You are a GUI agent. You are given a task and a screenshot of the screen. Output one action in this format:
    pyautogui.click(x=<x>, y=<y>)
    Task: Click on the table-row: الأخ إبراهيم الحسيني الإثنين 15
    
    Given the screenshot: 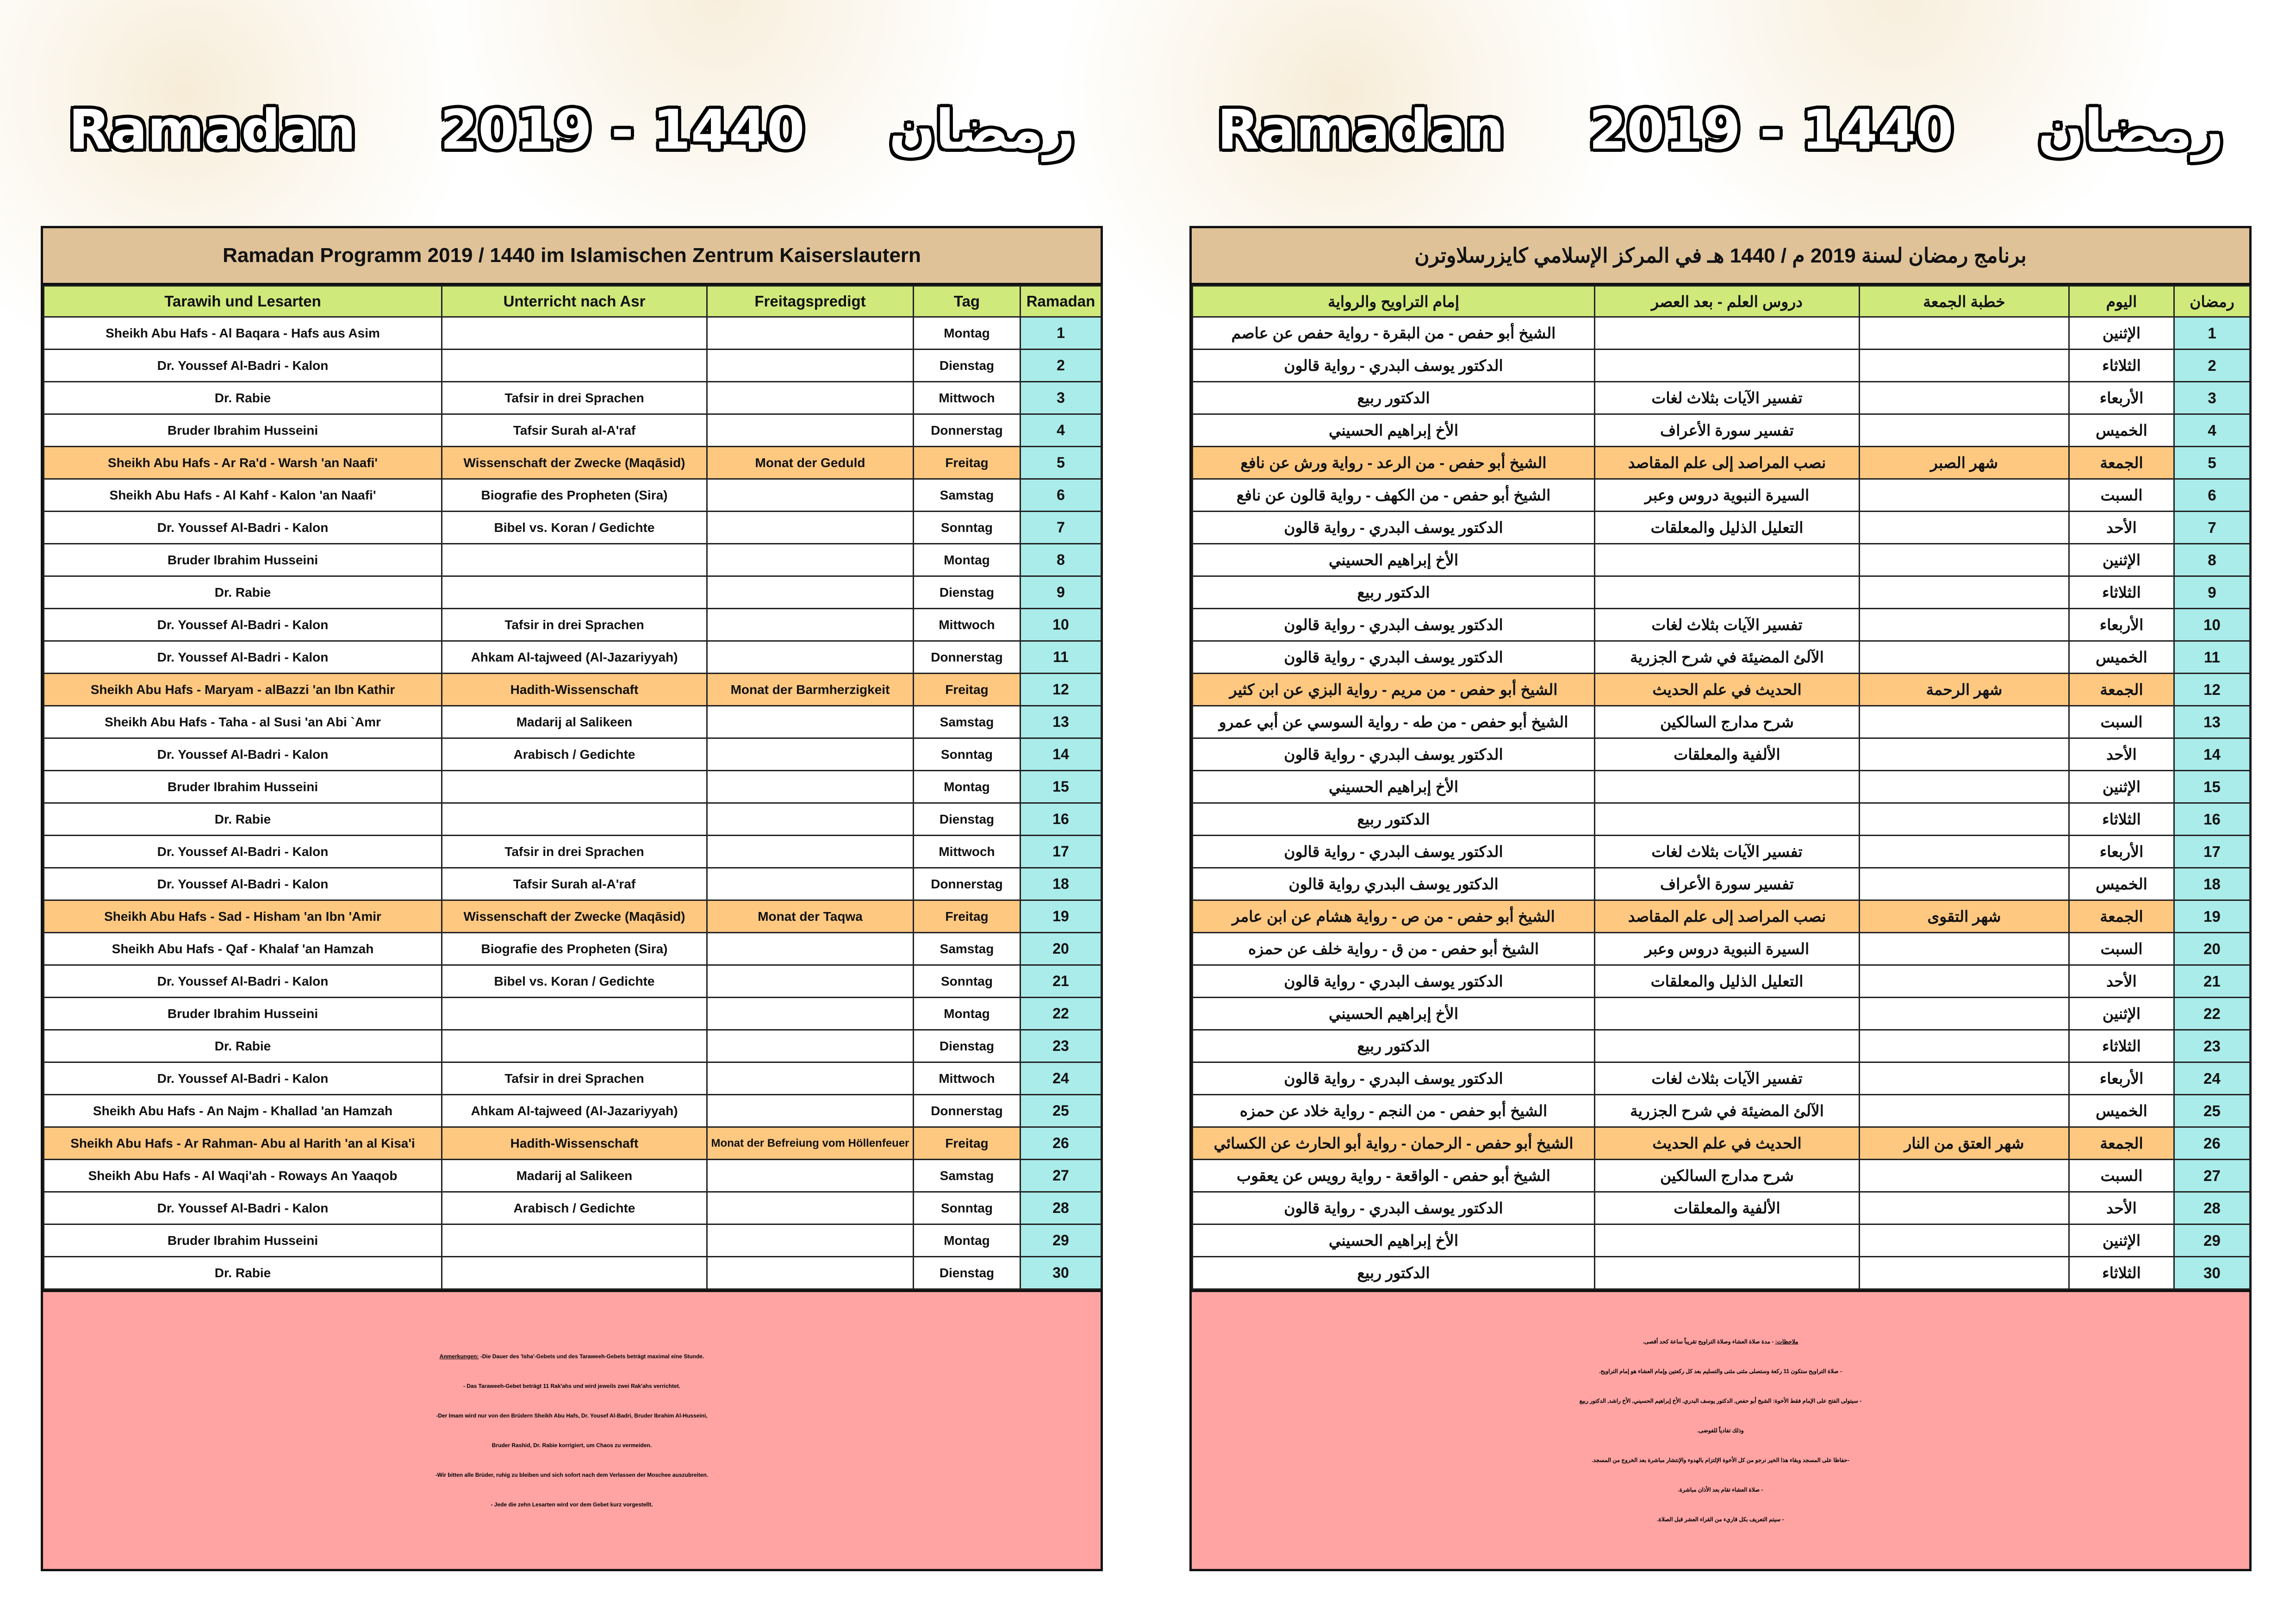 What is the action you would take?
    pyautogui.click(x=1721, y=787)
    